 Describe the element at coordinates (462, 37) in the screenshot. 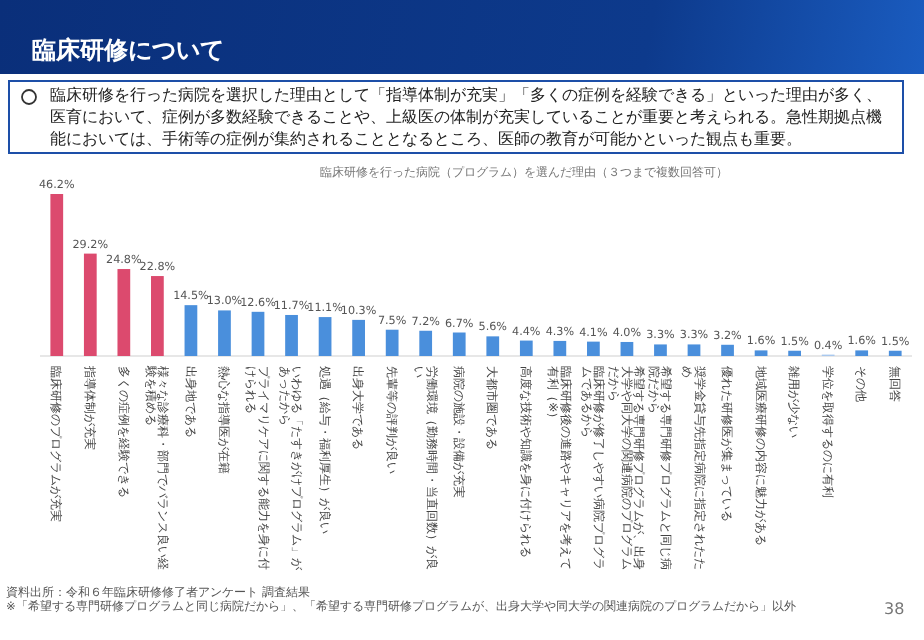

I see `header: 臨床研修について` at that location.